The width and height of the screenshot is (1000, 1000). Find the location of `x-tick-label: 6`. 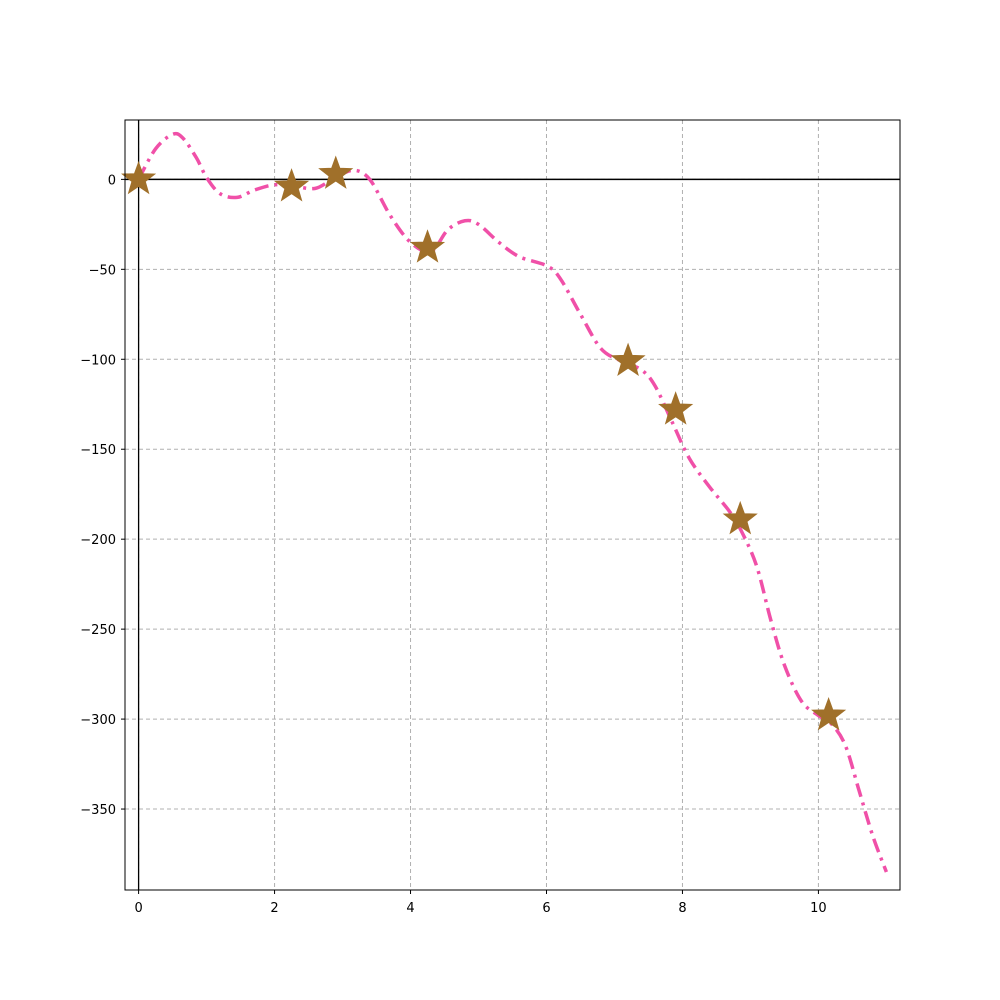

x-tick-label: 6 is located at coordinates (546, 908).